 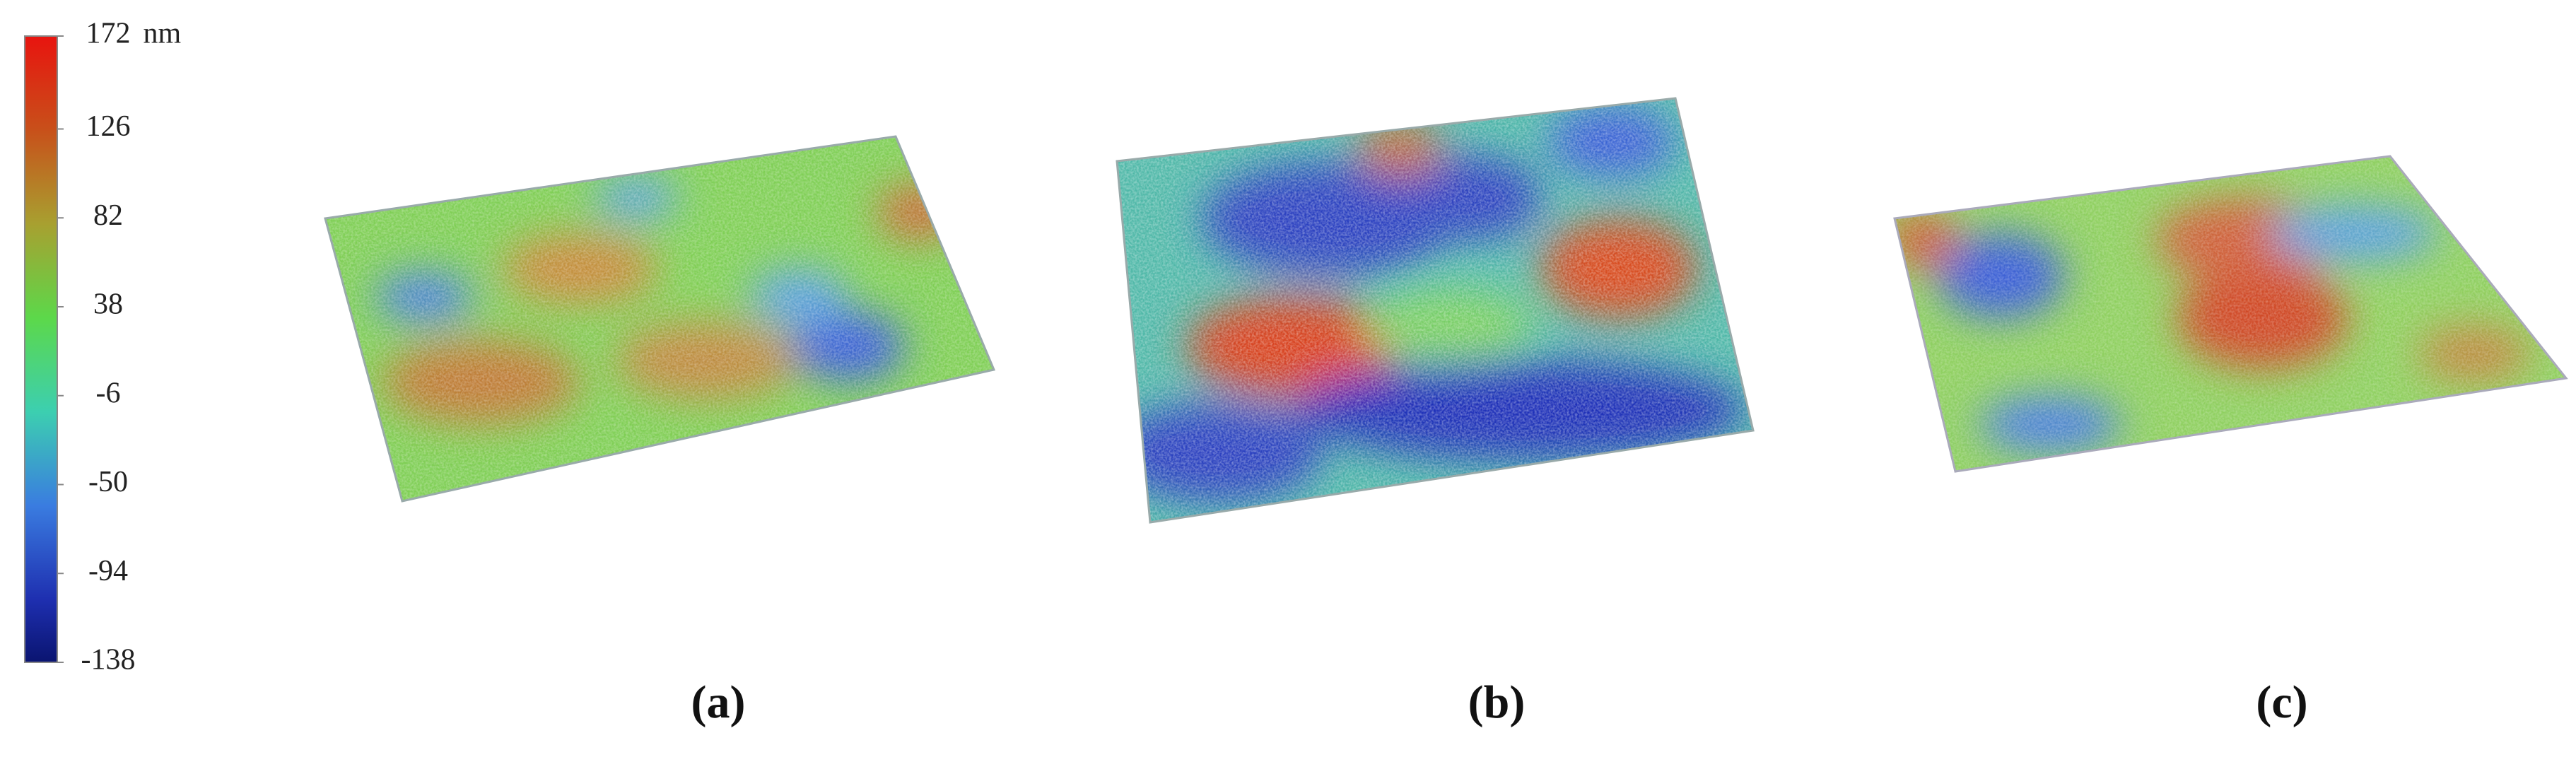 I want to click on tick-label: 126, so click(x=108, y=126).